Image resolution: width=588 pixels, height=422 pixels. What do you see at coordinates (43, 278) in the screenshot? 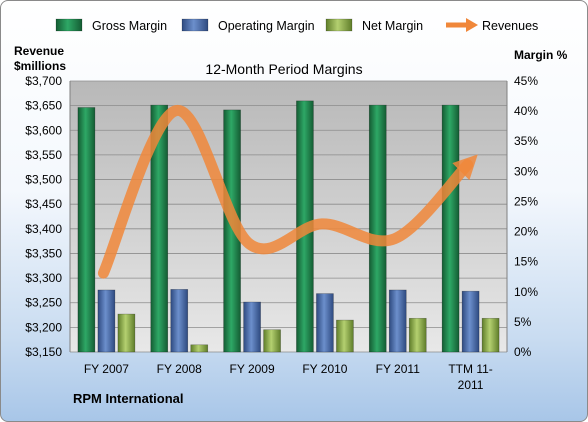
I see `left-tick-label: $3,300` at bounding box center [43, 278].